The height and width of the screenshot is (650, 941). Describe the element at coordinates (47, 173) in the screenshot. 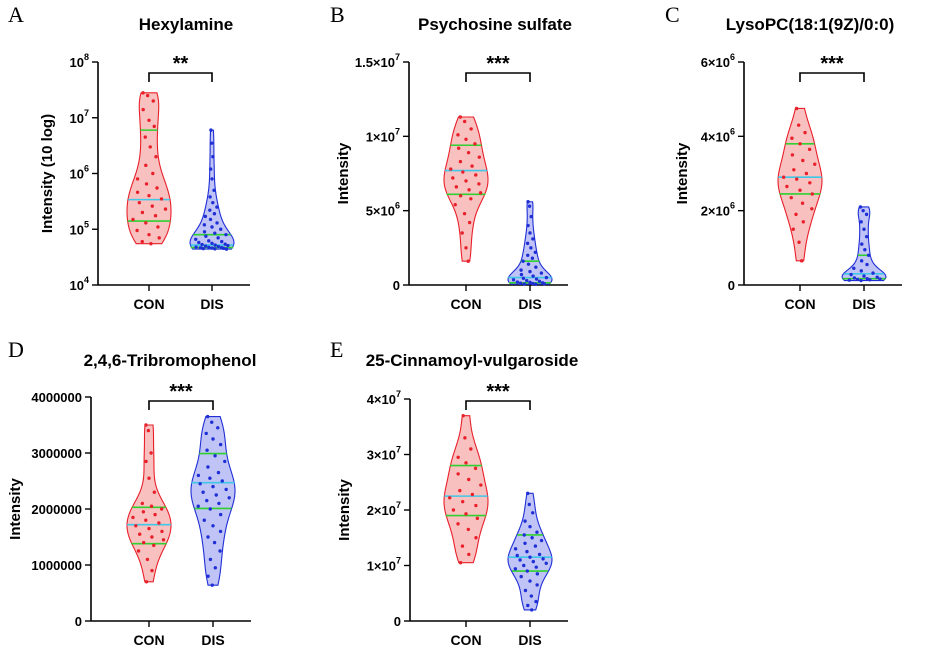

I see `y-axis-label: Intensity (10 log)` at that location.